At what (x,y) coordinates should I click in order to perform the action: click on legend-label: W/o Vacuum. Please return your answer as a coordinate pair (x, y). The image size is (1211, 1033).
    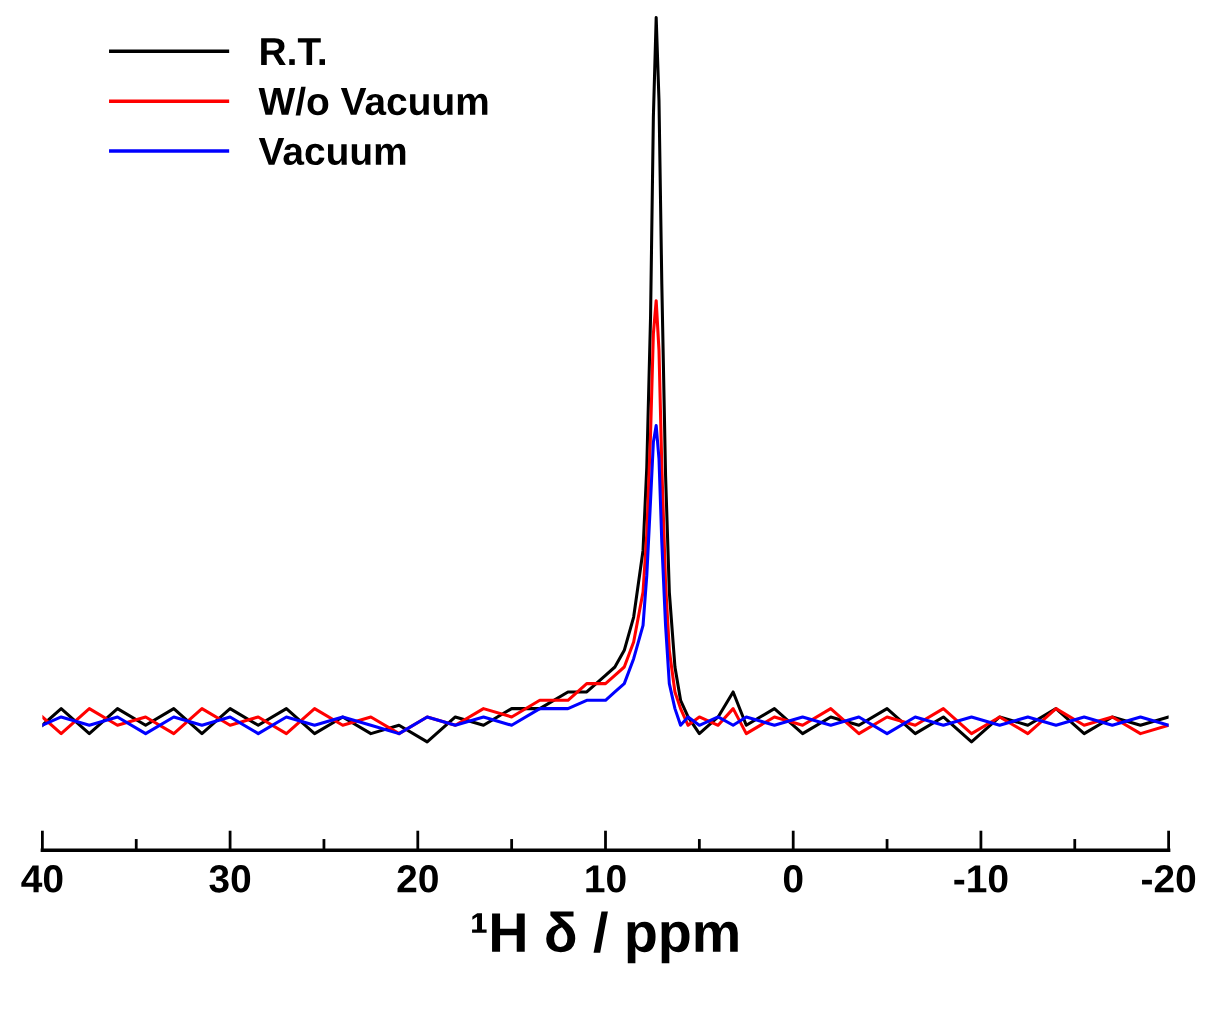
    Looking at the image, I should click on (373, 101).